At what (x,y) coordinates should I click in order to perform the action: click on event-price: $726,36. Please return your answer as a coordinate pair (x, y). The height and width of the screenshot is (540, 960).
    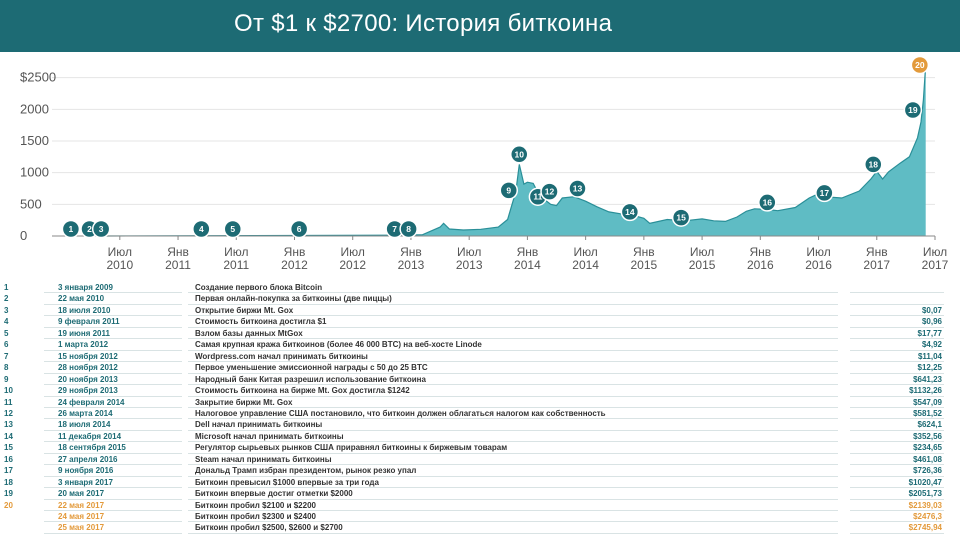
    Looking at the image, I should click on (927, 471).